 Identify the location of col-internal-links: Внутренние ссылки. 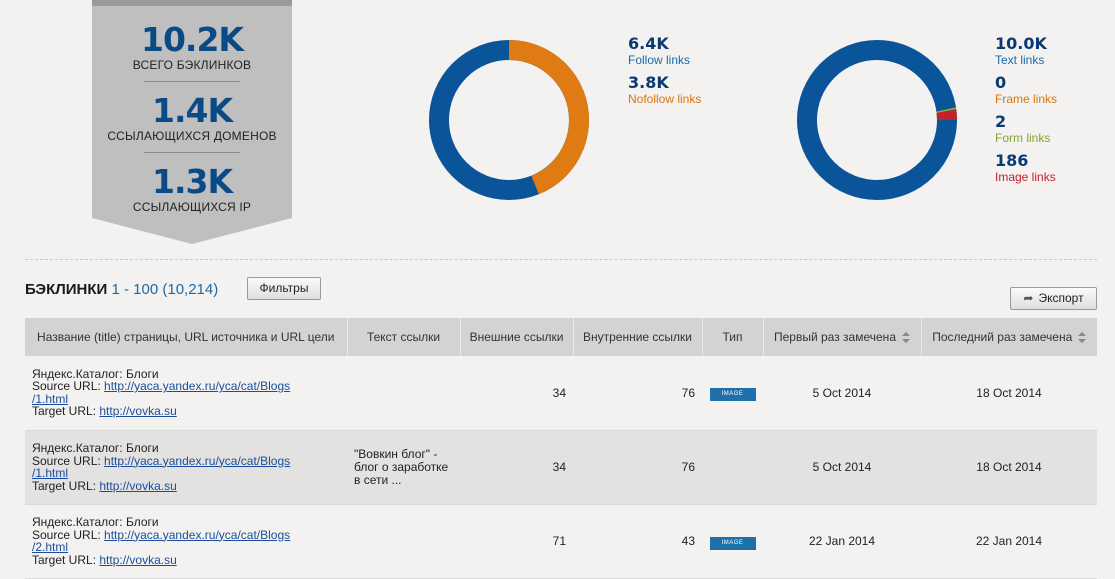
(637, 337).